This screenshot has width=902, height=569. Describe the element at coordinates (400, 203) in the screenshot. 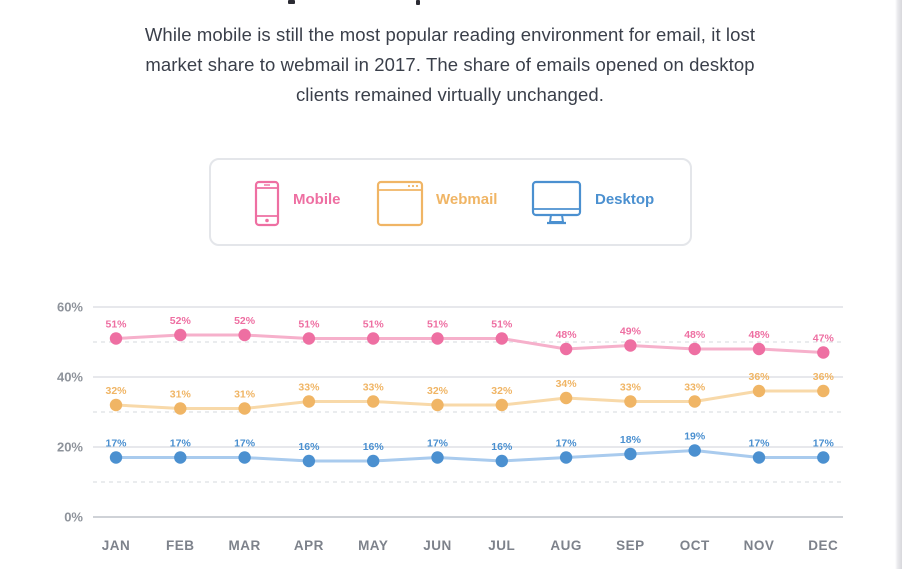

I see `browser-window-icon` at that location.